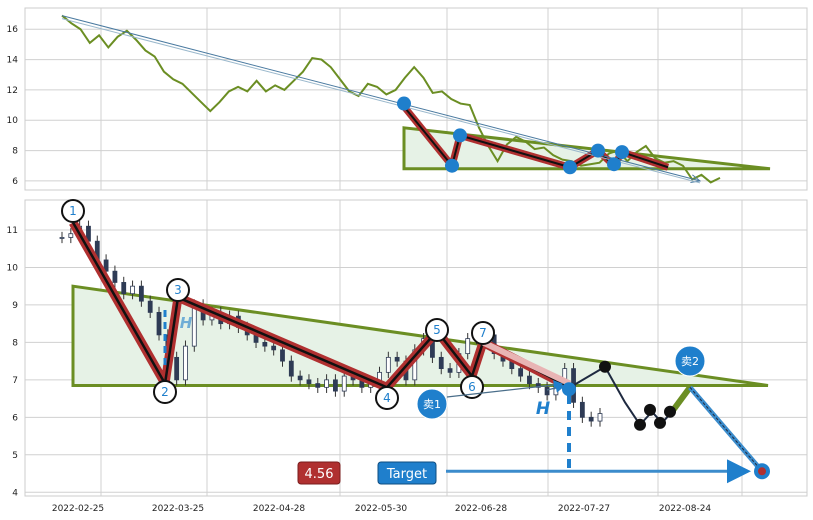  I want to click on pivot-label: 3, so click(178, 290).